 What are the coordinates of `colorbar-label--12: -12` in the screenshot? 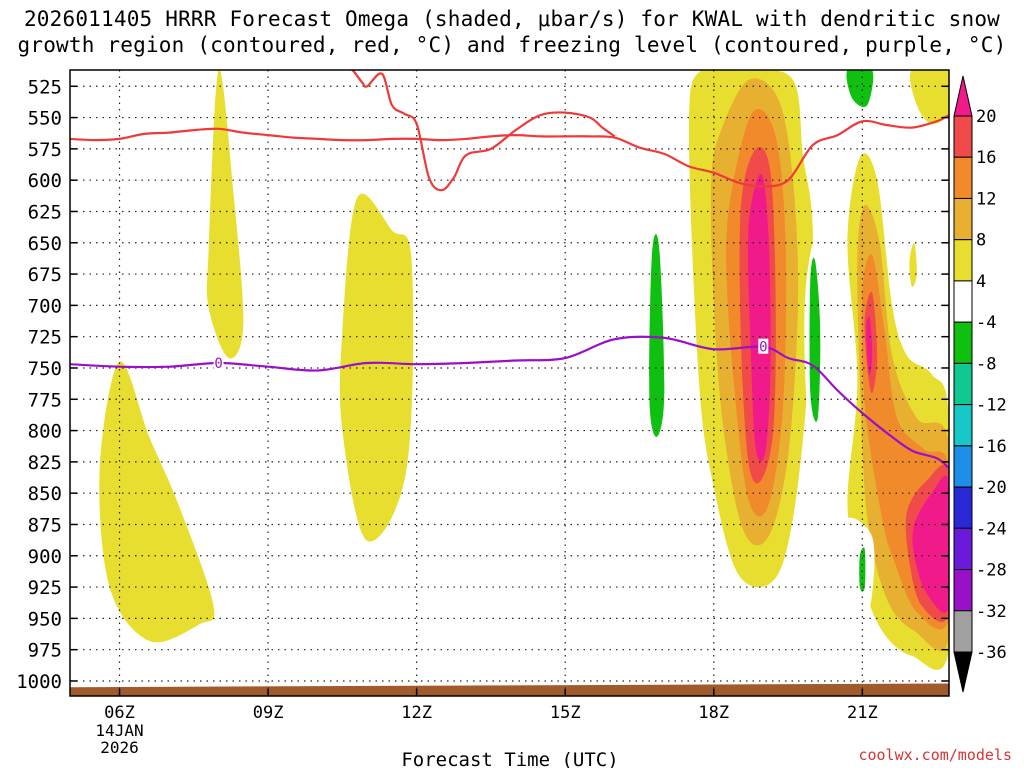 It's located at (991, 406).